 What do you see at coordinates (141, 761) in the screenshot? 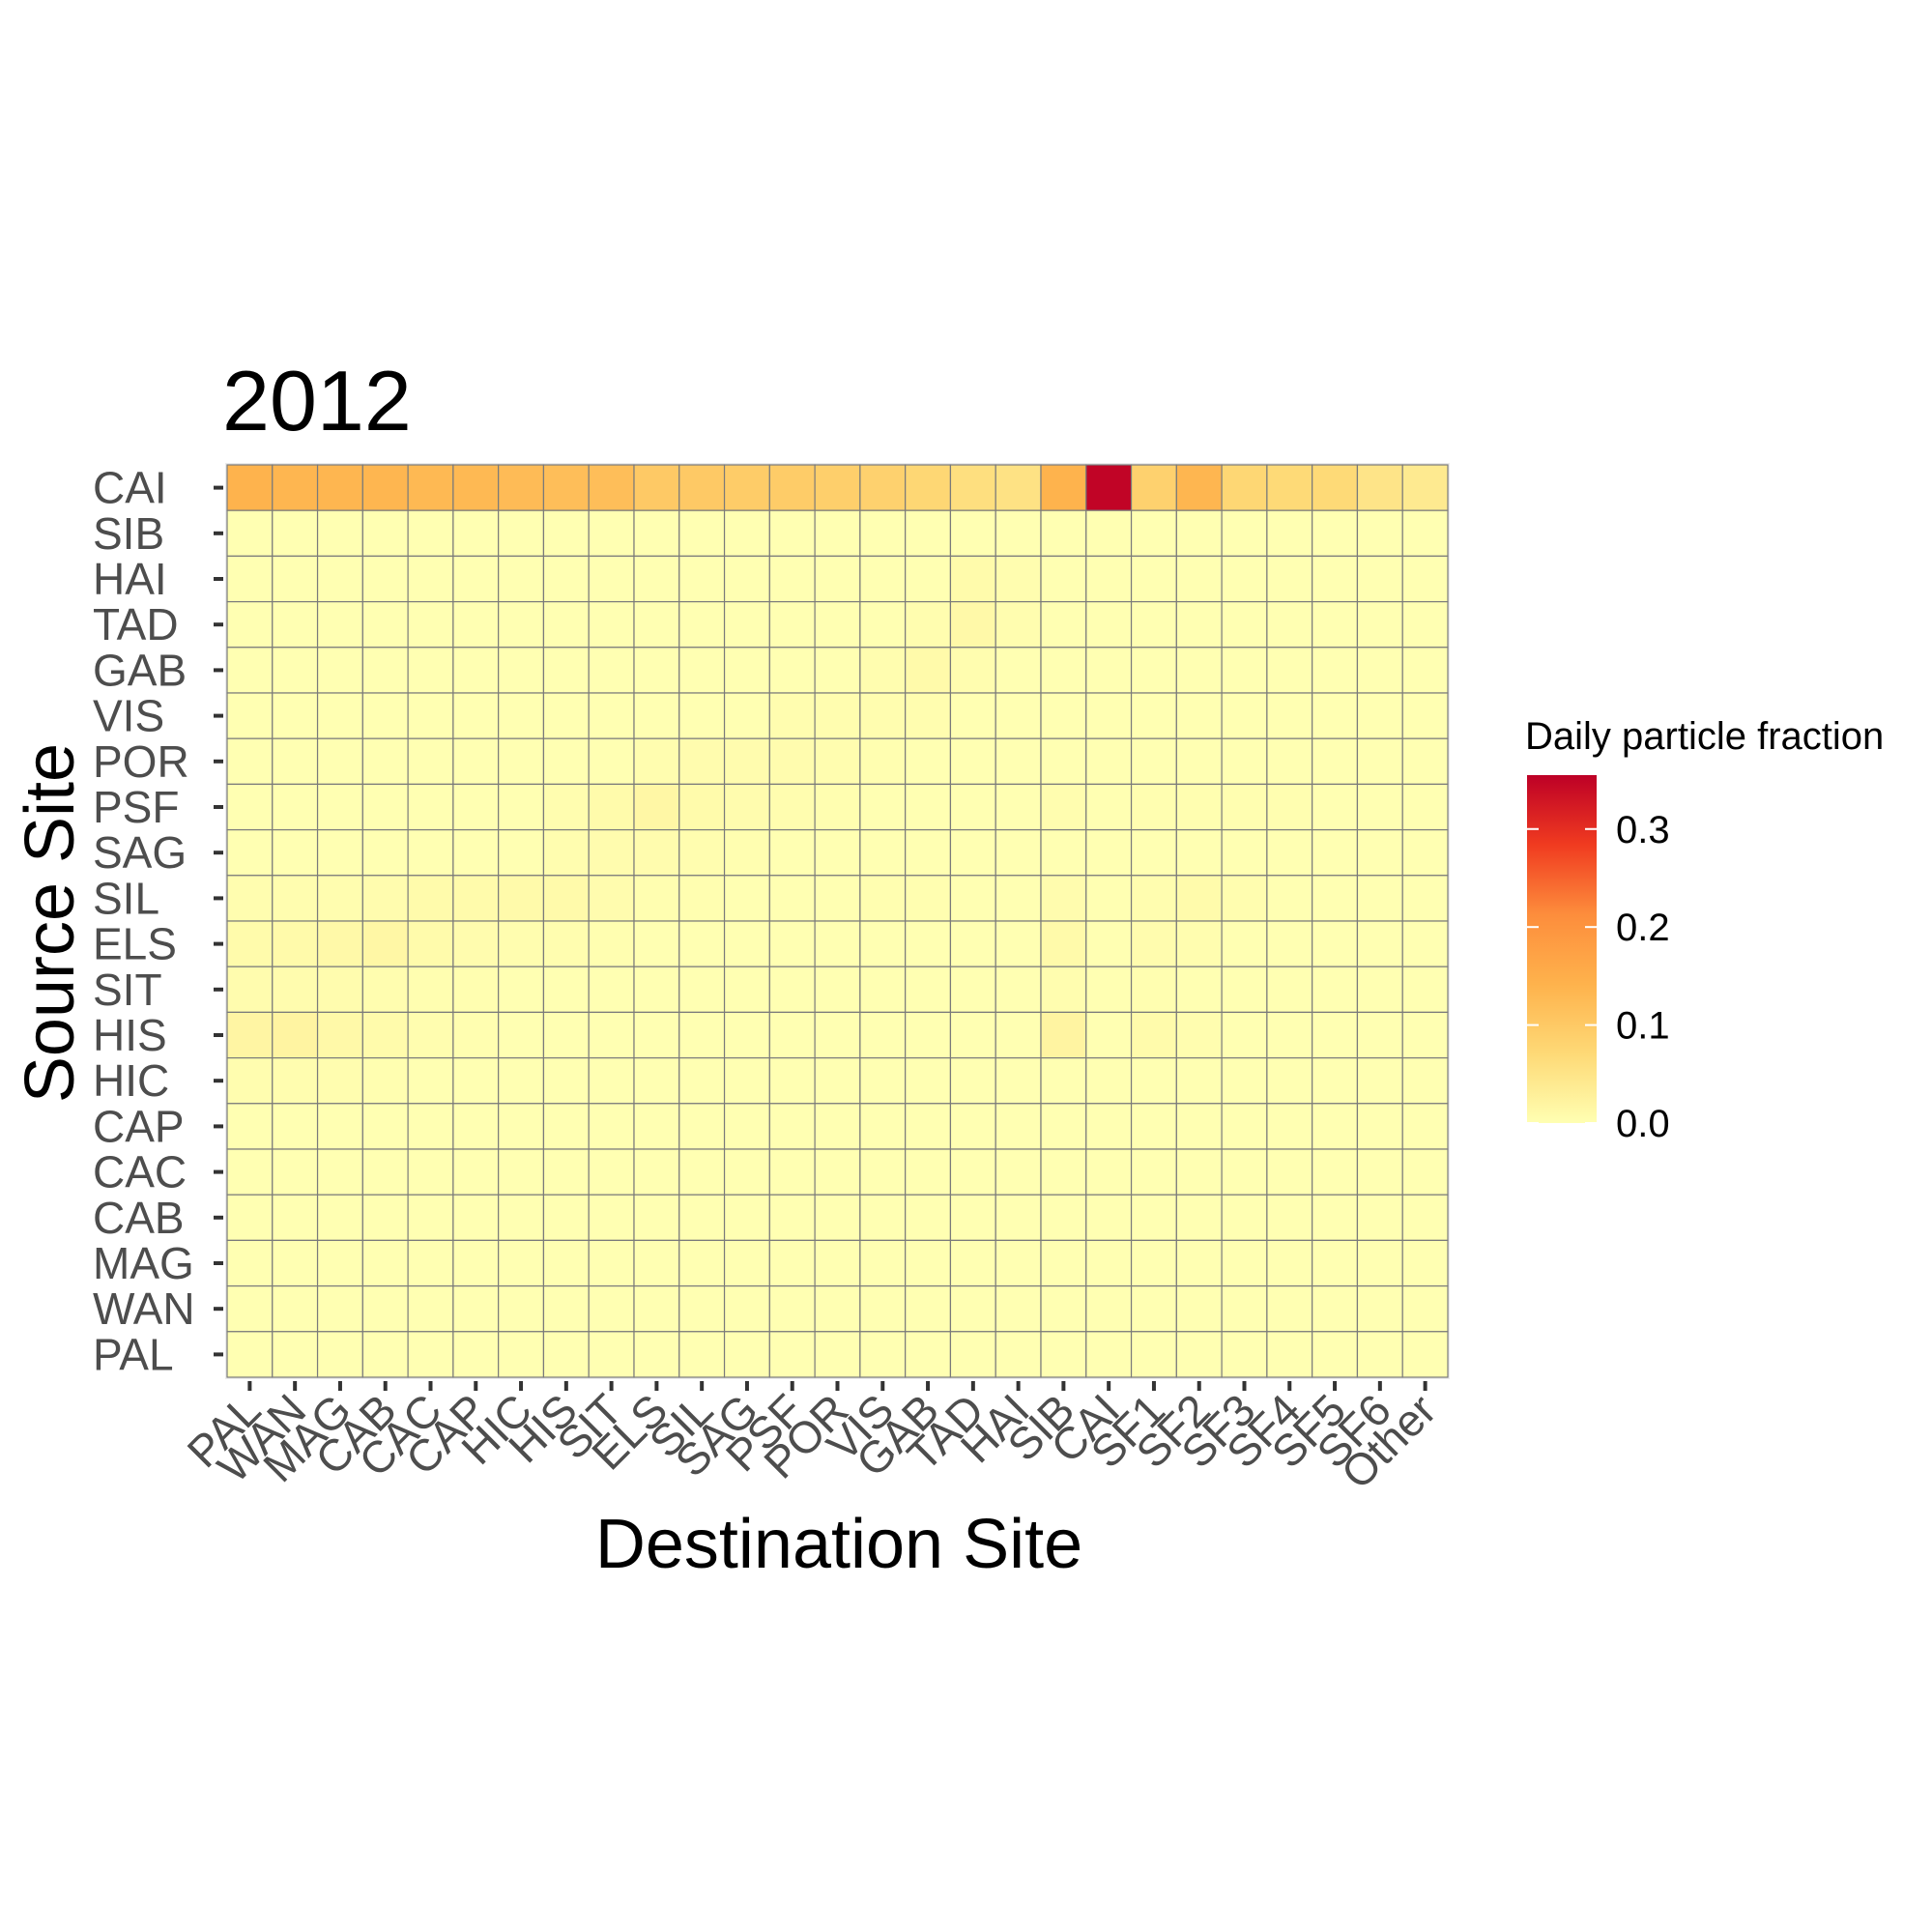
I see `y-tick-label: POR` at bounding box center [141, 761].